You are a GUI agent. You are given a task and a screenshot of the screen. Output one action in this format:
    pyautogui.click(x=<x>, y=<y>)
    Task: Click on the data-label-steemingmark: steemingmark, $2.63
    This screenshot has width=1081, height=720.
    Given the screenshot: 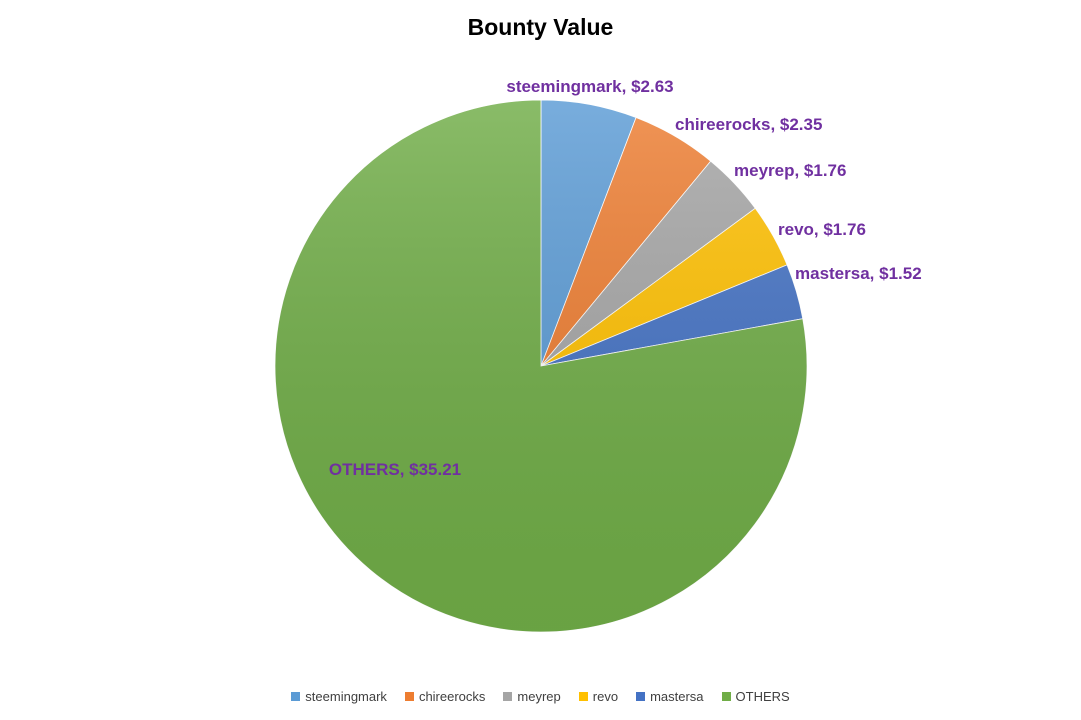 What is the action you would take?
    pyautogui.click(x=589, y=86)
    